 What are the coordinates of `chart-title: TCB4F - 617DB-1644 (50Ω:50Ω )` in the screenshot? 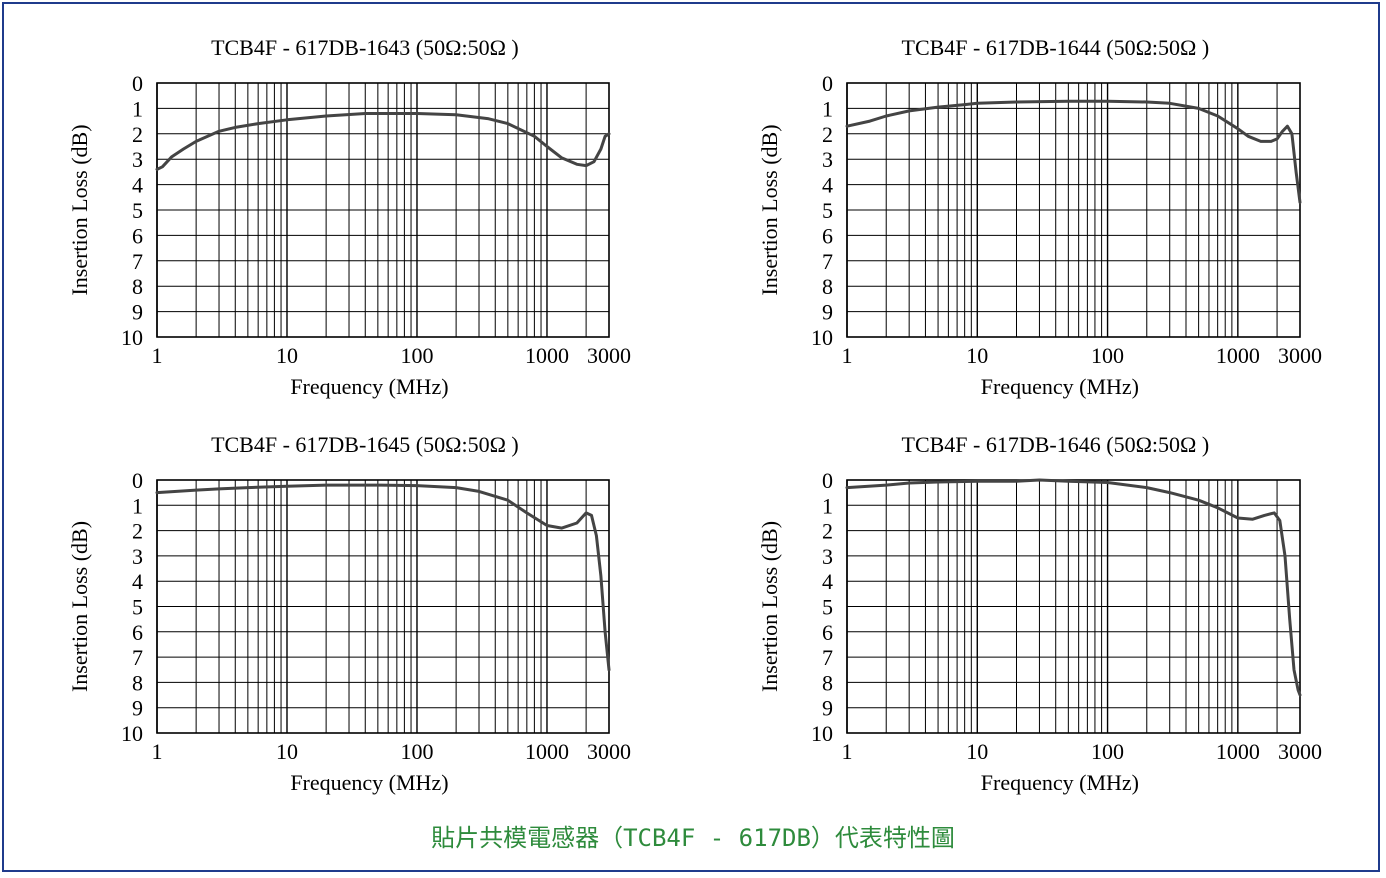 It's located at (1056, 47).